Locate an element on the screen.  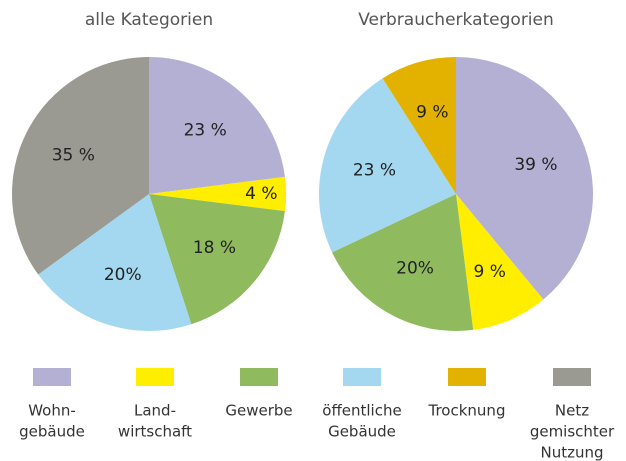
value-label: 4 % is located at coordinates (261, 194).